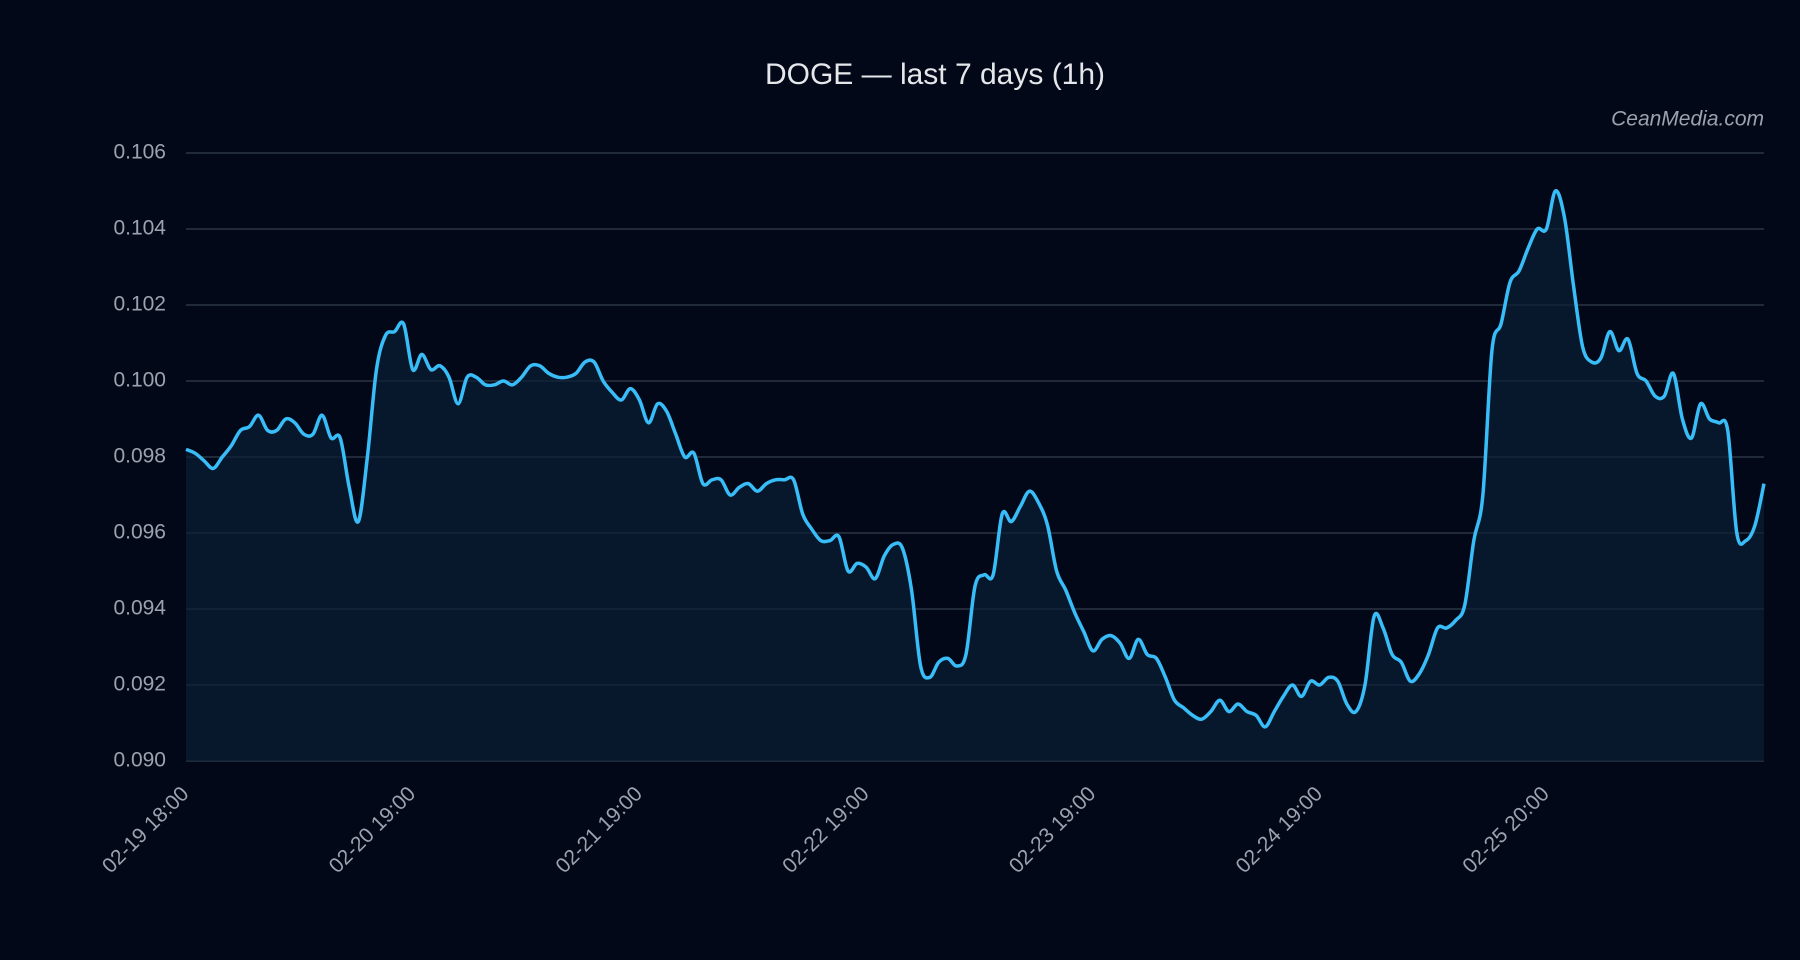  Describe the element at coordinates (139, 684) in the screenshot. I see `y-tick-label: 0.092` at that location.